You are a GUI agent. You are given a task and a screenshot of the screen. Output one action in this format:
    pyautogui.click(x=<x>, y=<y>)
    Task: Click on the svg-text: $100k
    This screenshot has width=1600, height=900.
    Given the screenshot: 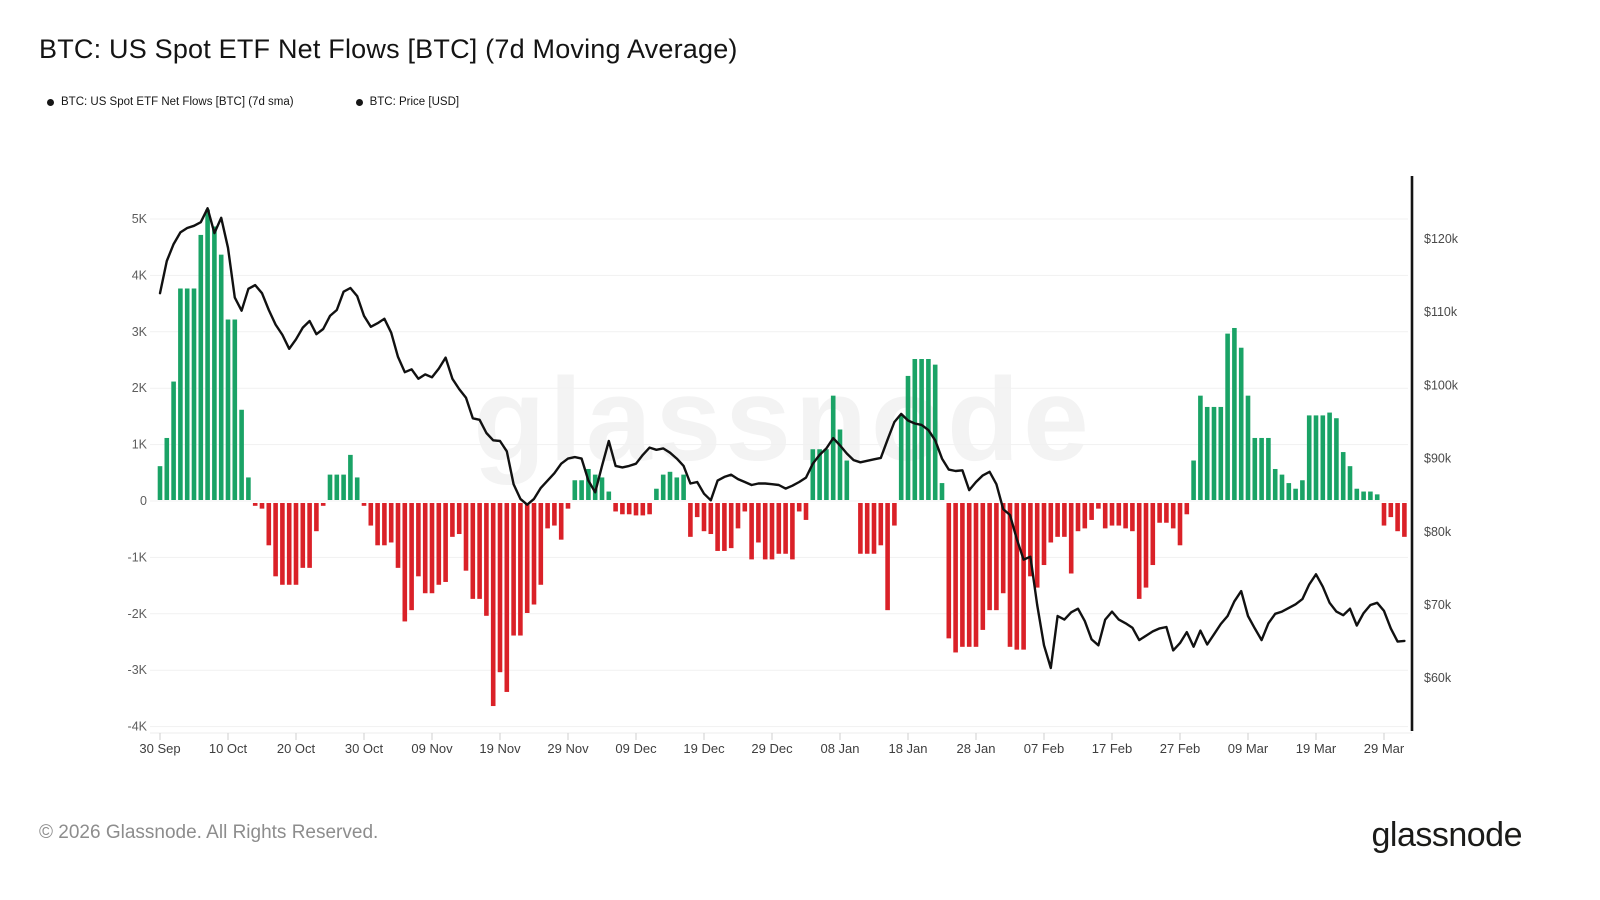 What is the action you would take?
    pyautogui.click(x=1441, y=385)
    